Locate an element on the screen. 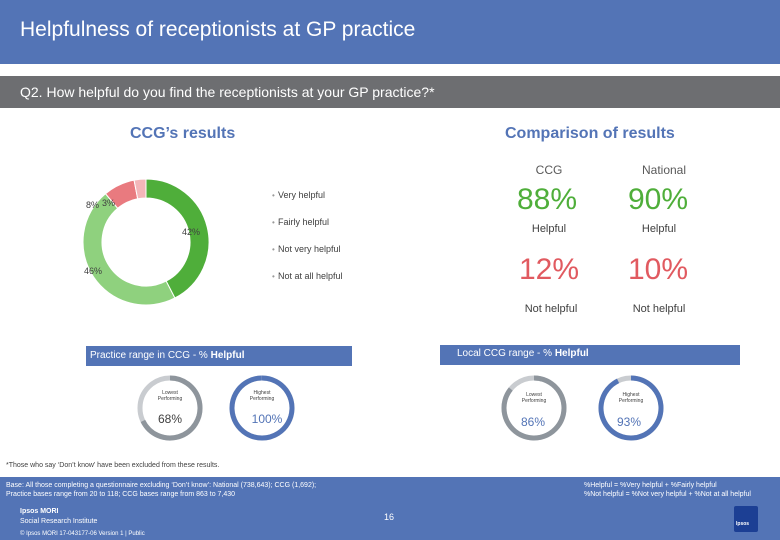  legend-label: Very helpful is located at coordinates (302, 195).